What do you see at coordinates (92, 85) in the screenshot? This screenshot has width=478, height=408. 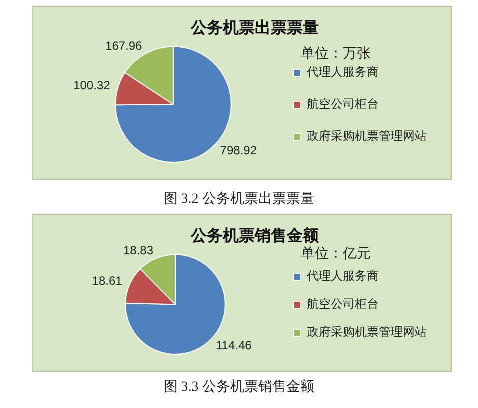 I see `data-label: 100.32` at bounding box center [92, 85].